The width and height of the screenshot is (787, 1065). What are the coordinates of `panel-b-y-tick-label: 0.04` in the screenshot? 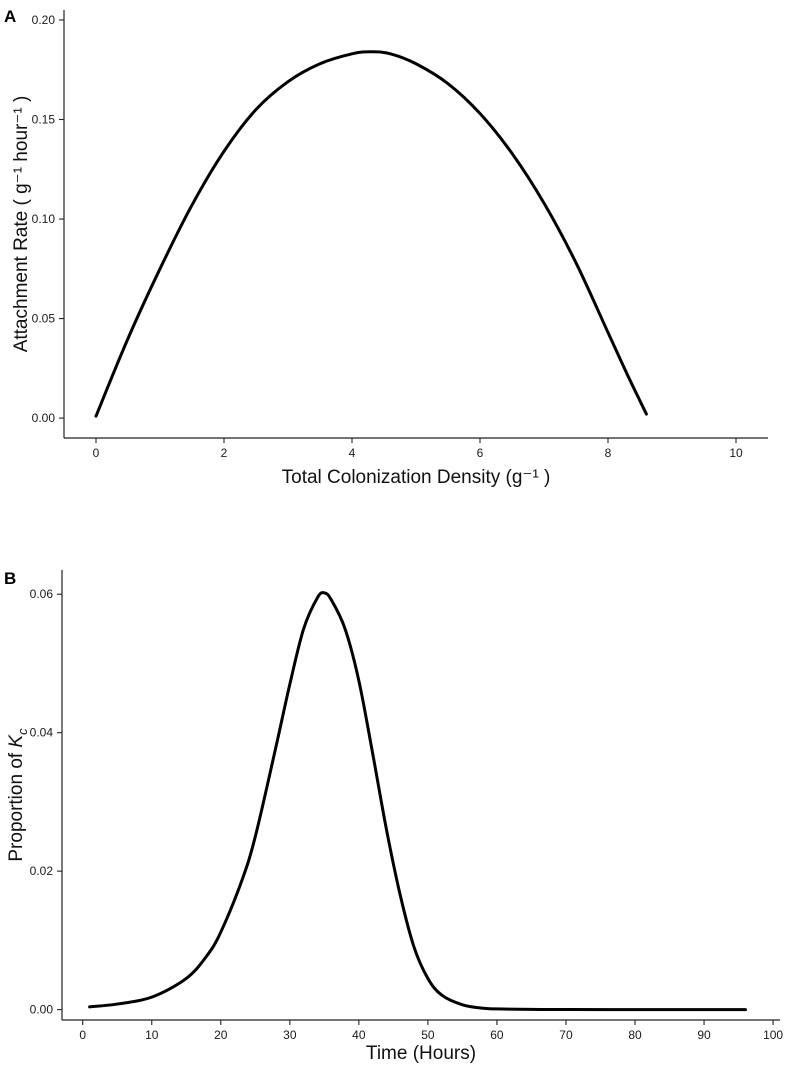 It's located at (42, 733).